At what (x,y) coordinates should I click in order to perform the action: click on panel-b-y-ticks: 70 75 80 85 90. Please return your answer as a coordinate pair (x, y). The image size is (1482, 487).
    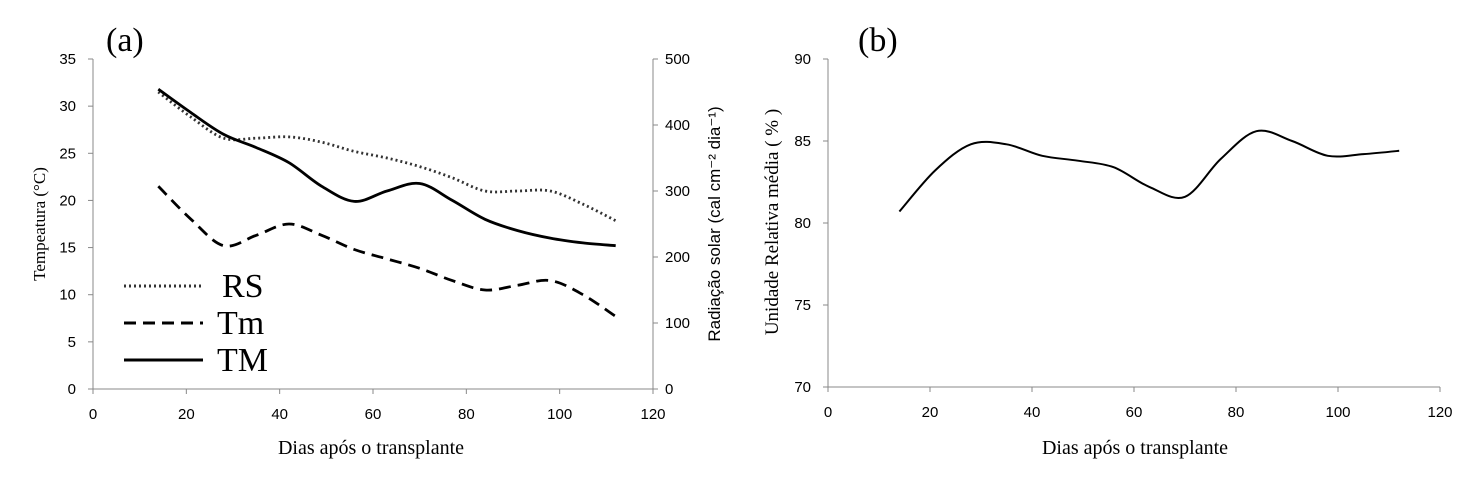
    Looking at the image, I should click on (811, 223).